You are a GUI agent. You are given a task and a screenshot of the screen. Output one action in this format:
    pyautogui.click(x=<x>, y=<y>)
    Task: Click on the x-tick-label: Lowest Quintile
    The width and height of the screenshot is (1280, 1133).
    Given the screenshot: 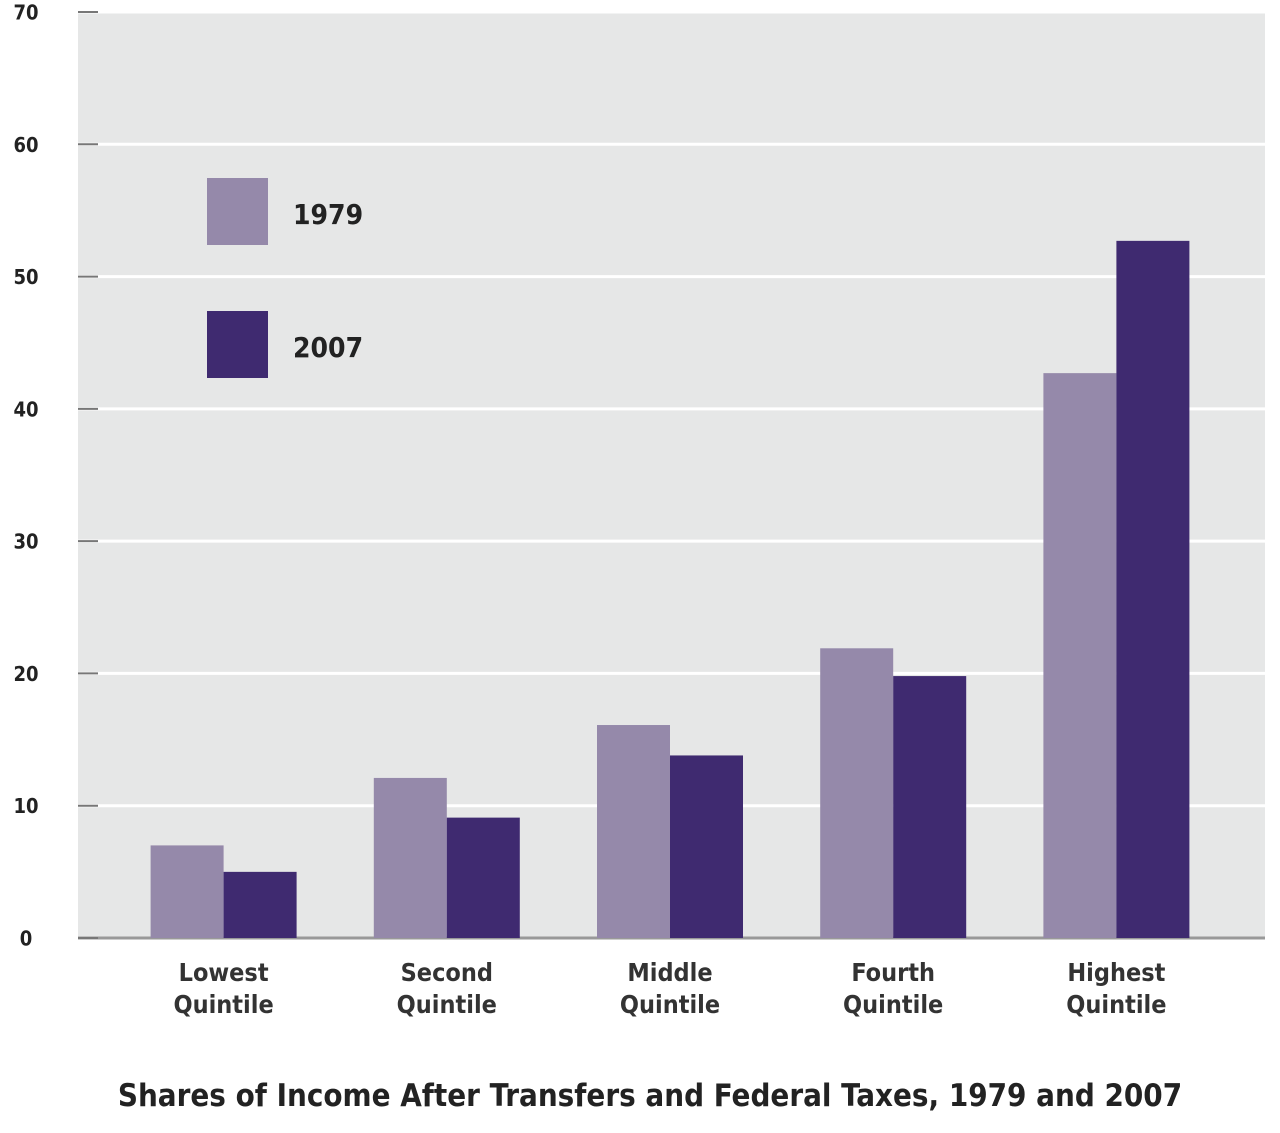 What is the action you would take?
    pyautogui.click(x=223, y=988)
    